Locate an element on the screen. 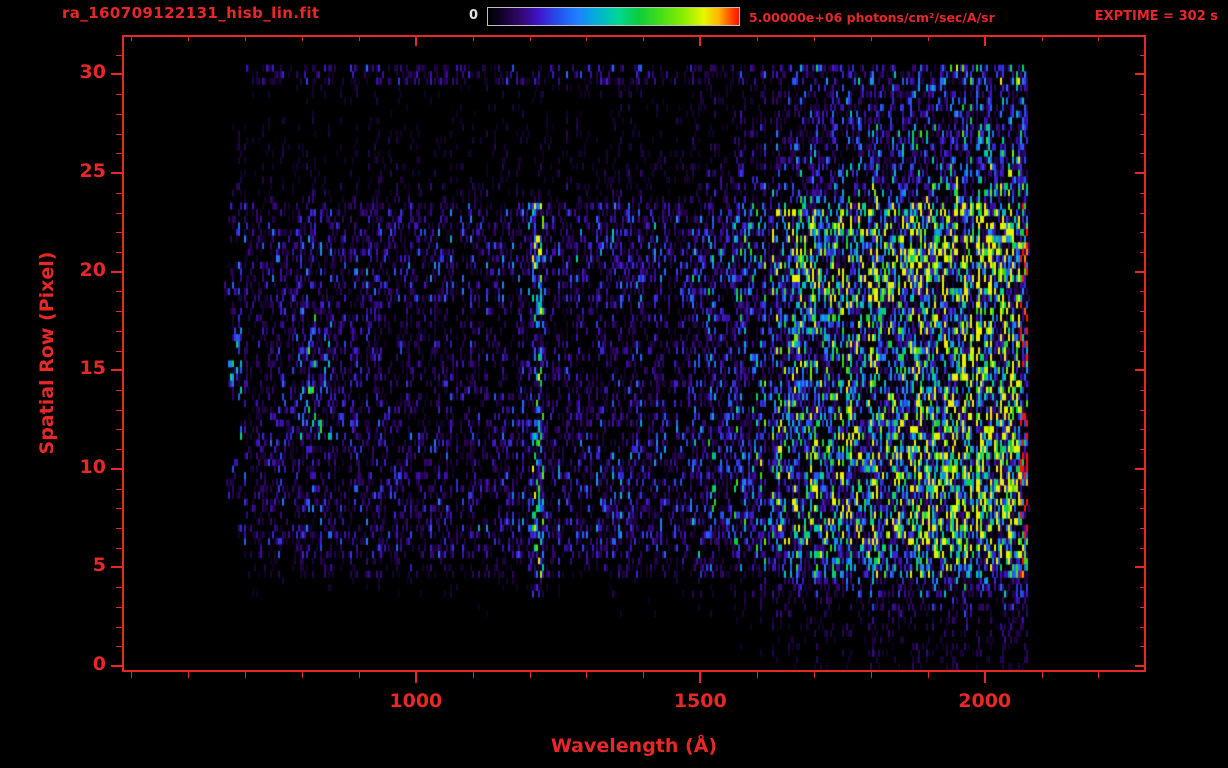 The image size is (1228, 768). colorbar-min-label: 0 is located at coordinates (473, 15).